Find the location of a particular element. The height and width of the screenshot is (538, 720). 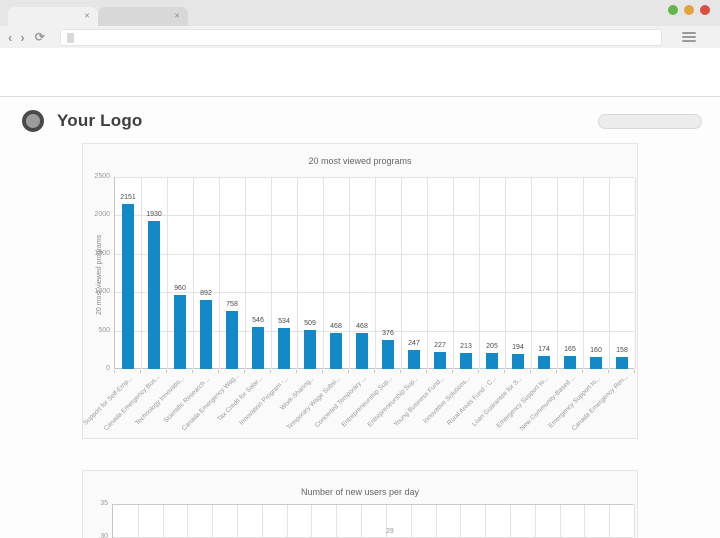

bar-chart-title: 20 most viewed programs is located at coordinates (360, 161).